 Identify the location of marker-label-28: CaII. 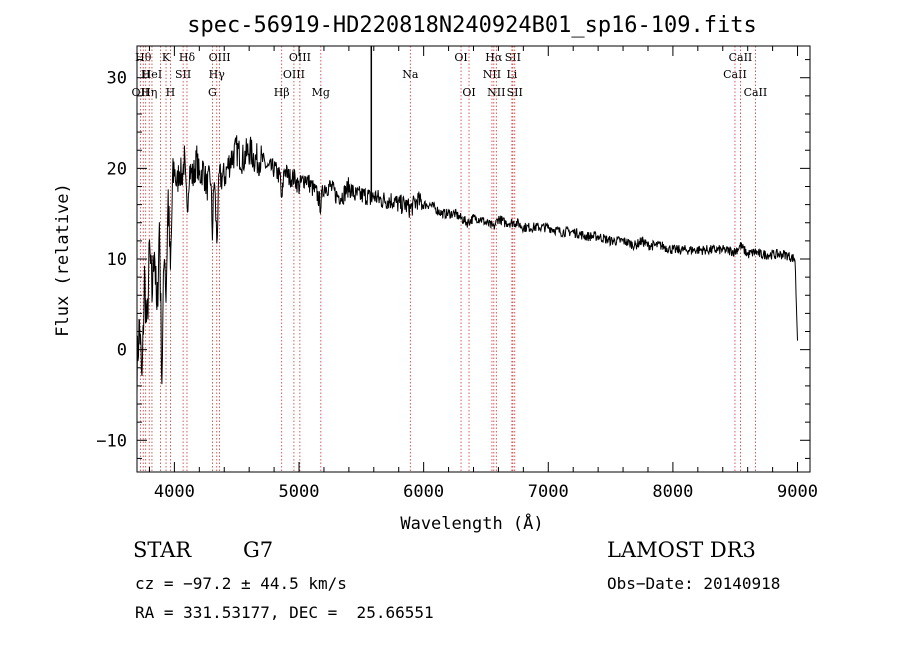
(756, 92).